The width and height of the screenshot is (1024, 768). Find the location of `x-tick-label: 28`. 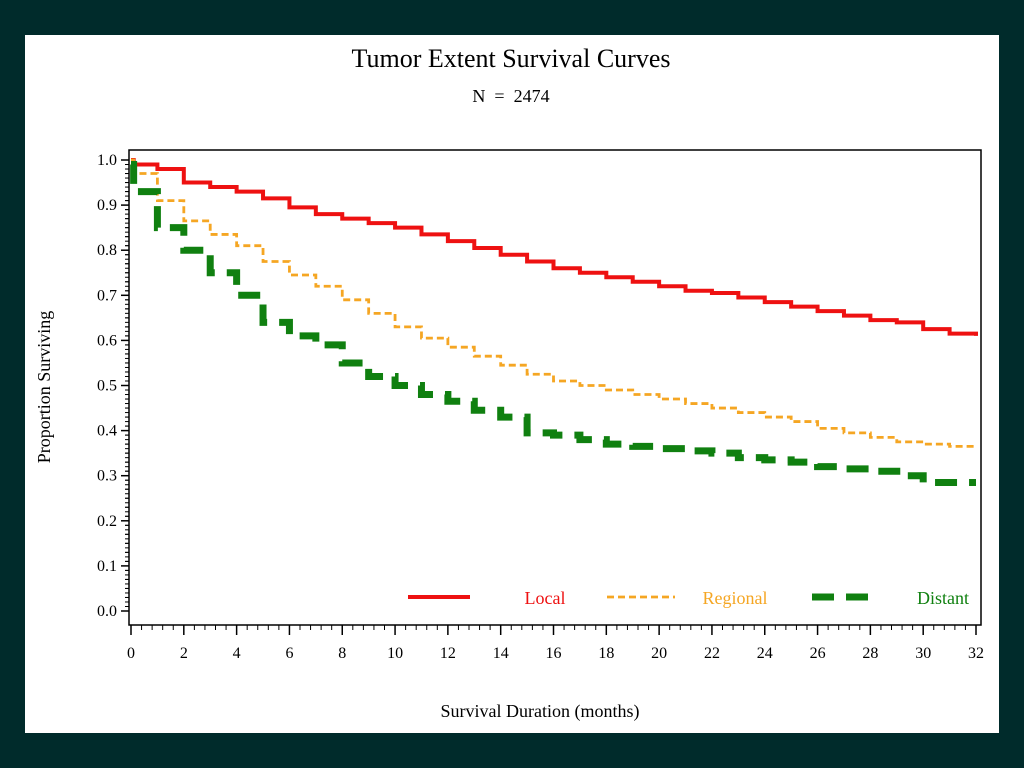

x-tick-label: 28 is located at coordinates (870, 653).